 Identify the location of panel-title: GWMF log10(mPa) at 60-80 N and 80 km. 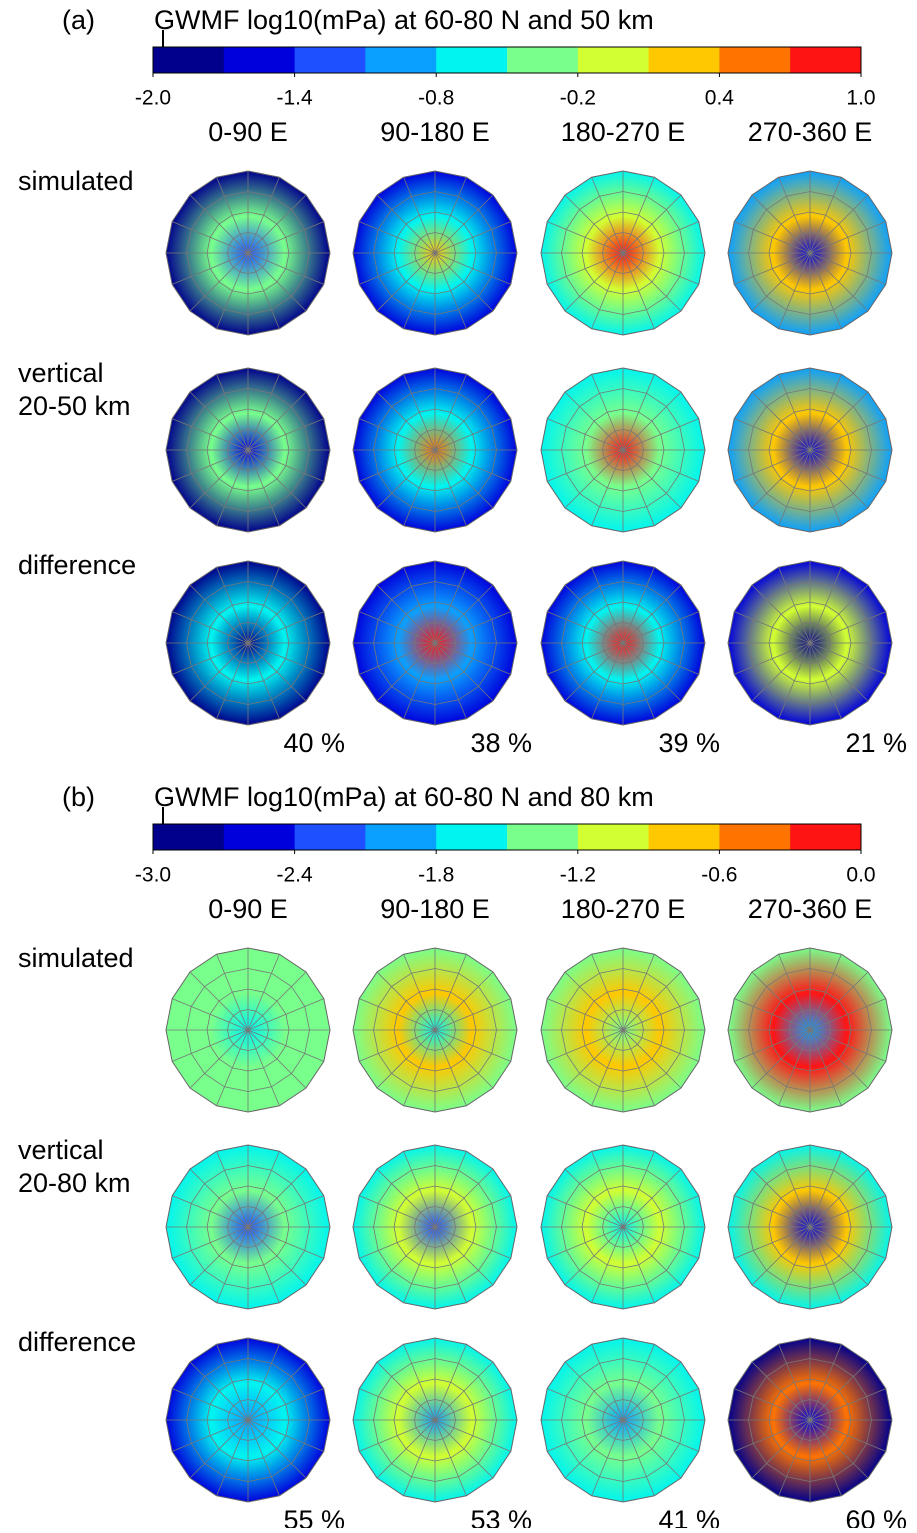
(404, 797).